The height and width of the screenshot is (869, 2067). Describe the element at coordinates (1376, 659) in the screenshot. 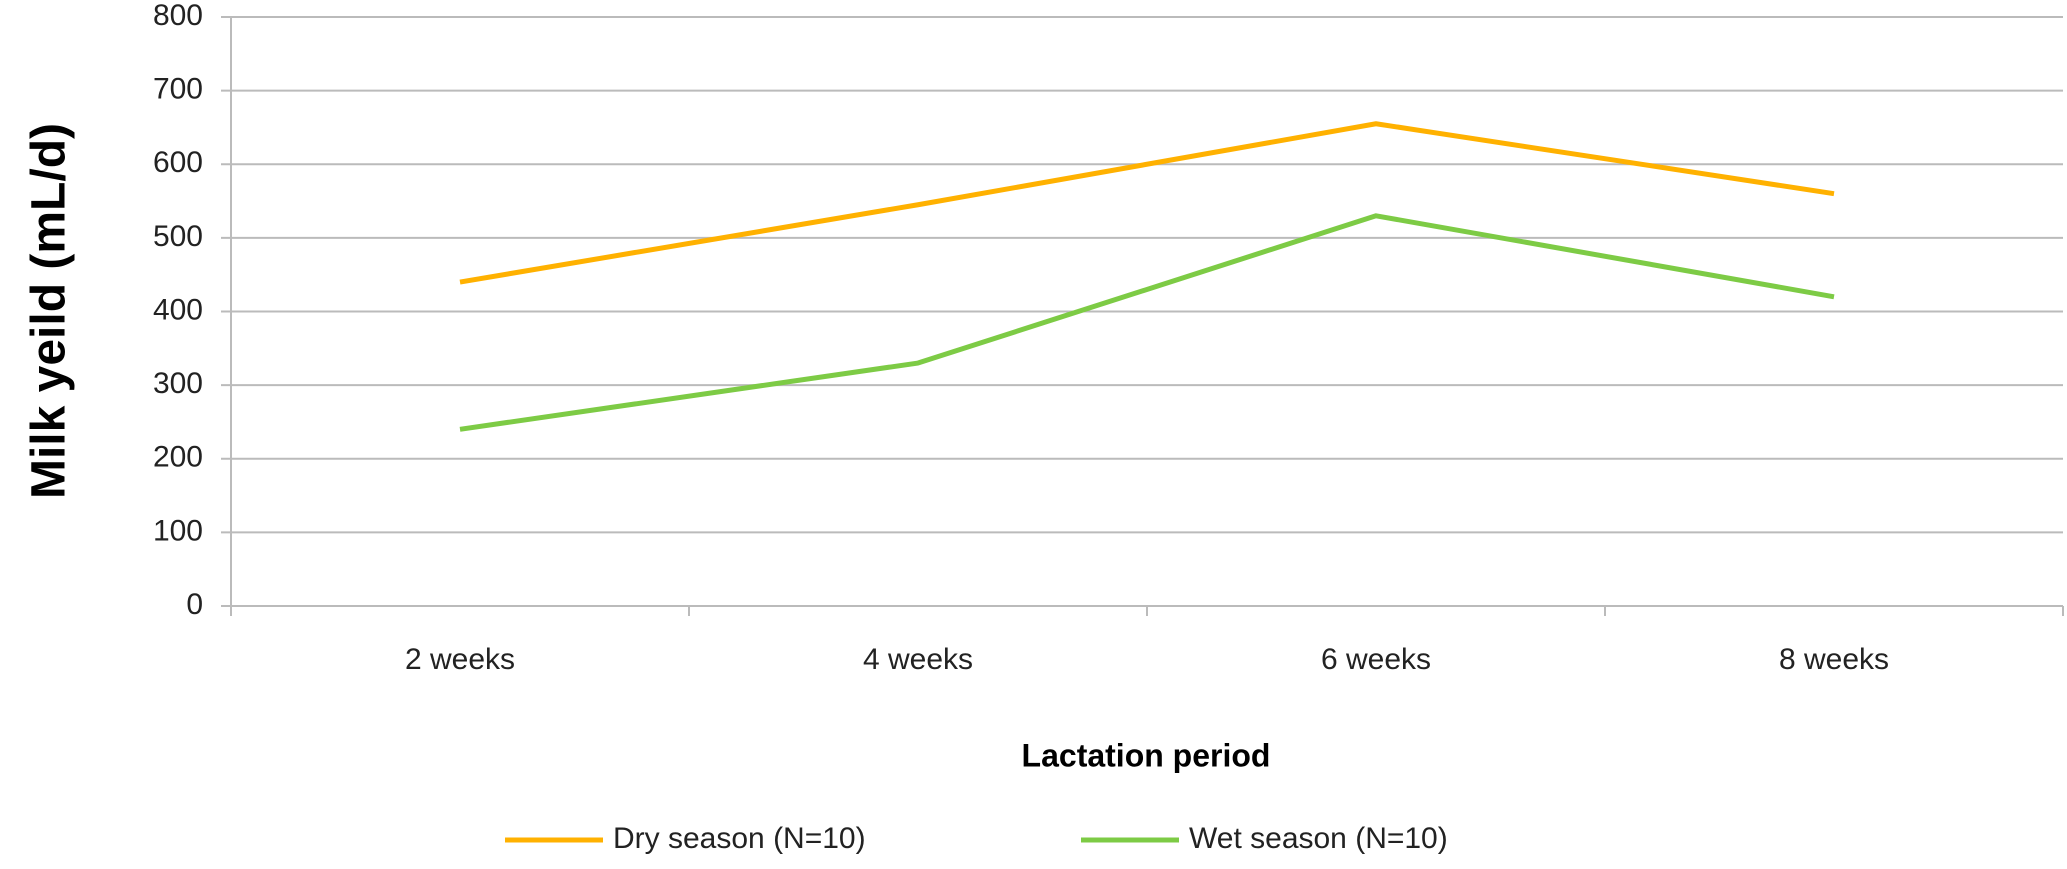

I see `x-tick-label: 6 weeks` at that location.